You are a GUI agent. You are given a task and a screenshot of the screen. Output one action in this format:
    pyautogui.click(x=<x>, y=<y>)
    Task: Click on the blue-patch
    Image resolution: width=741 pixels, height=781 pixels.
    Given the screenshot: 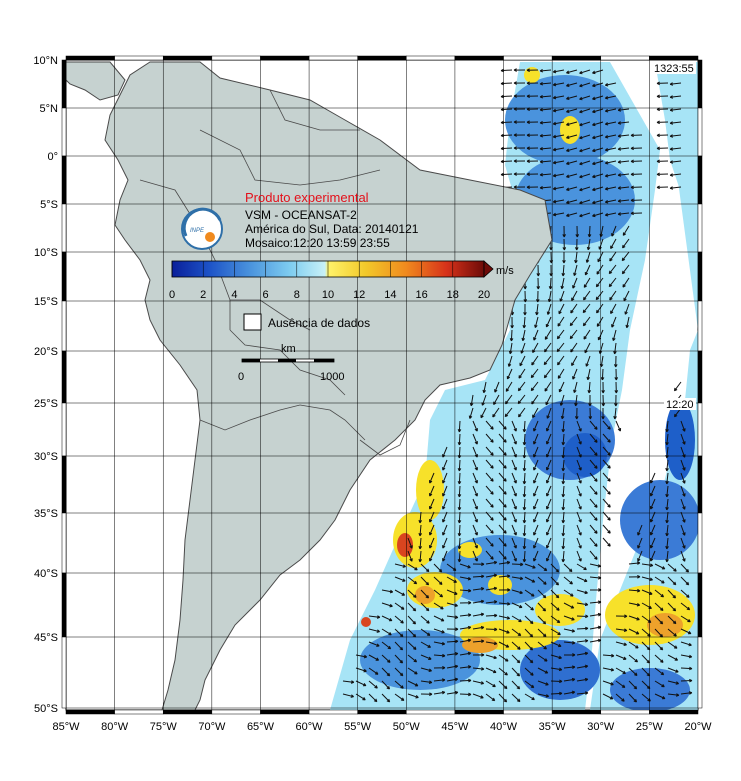 What is the action you would take?
    pyautogui.click(x=650, y=689)
    